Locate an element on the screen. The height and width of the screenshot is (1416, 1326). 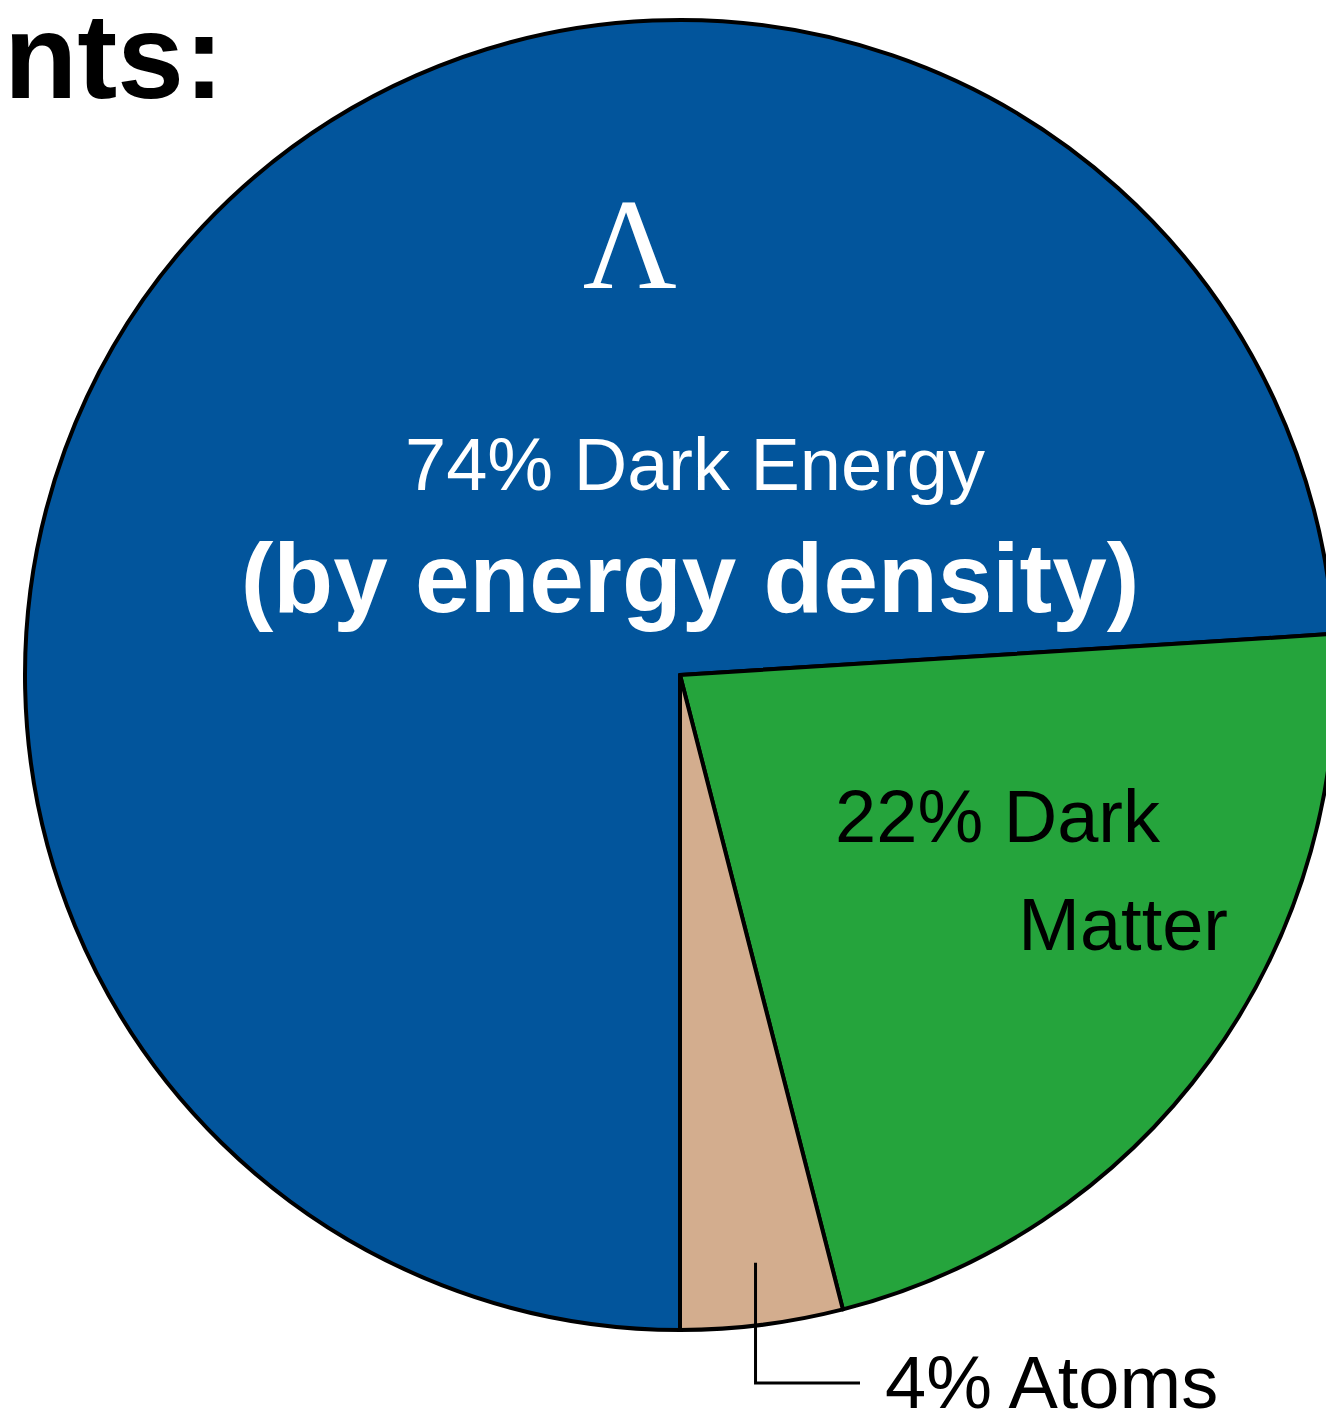
text: Λ is located at coordinates (630, 244).